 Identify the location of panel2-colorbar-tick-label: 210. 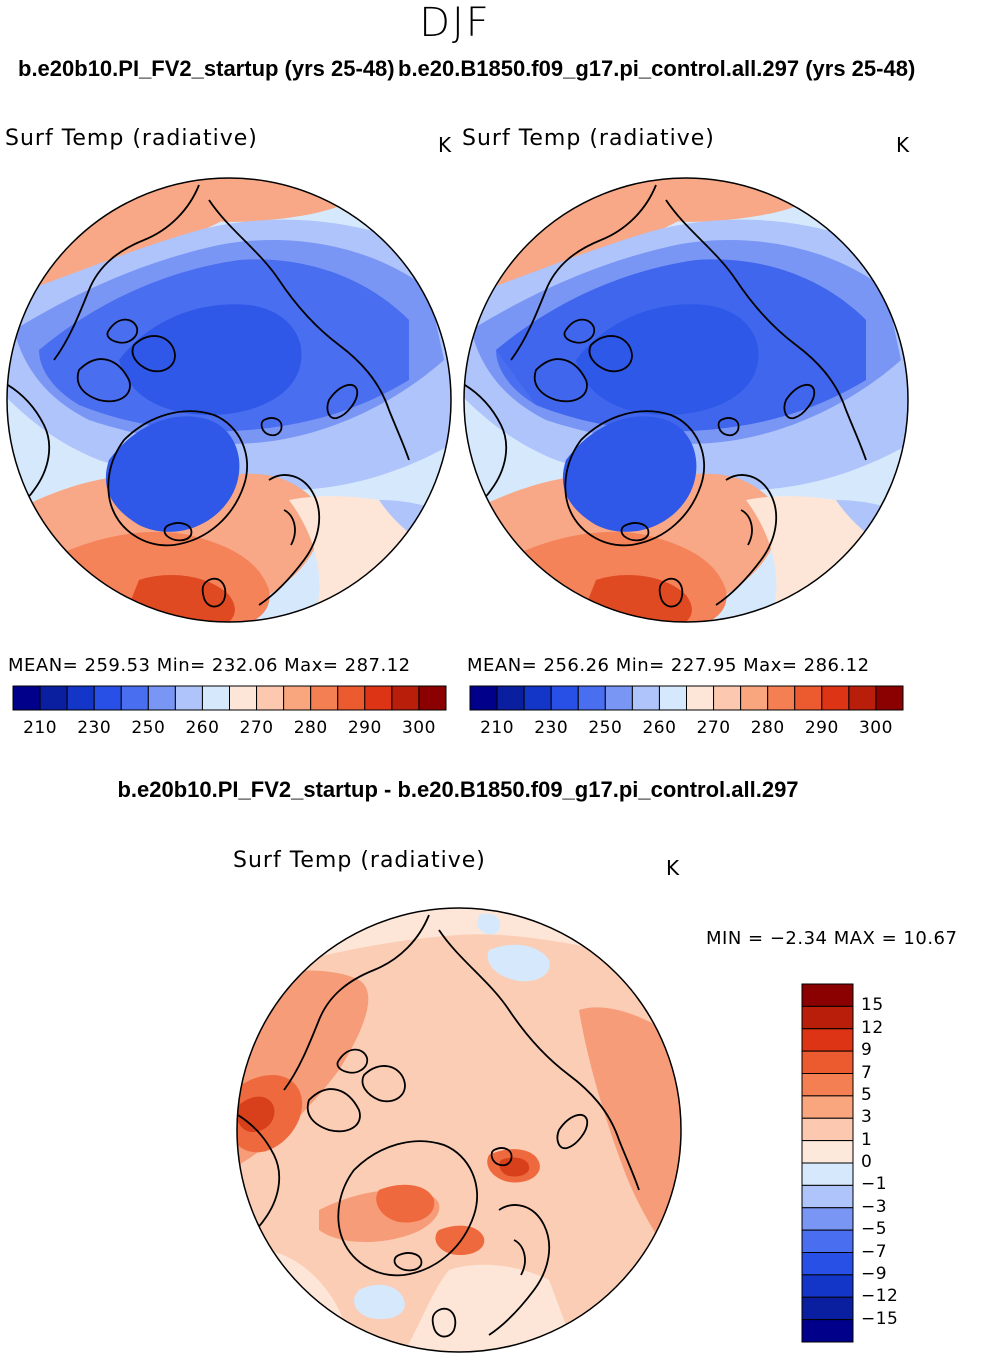
(497, 728).